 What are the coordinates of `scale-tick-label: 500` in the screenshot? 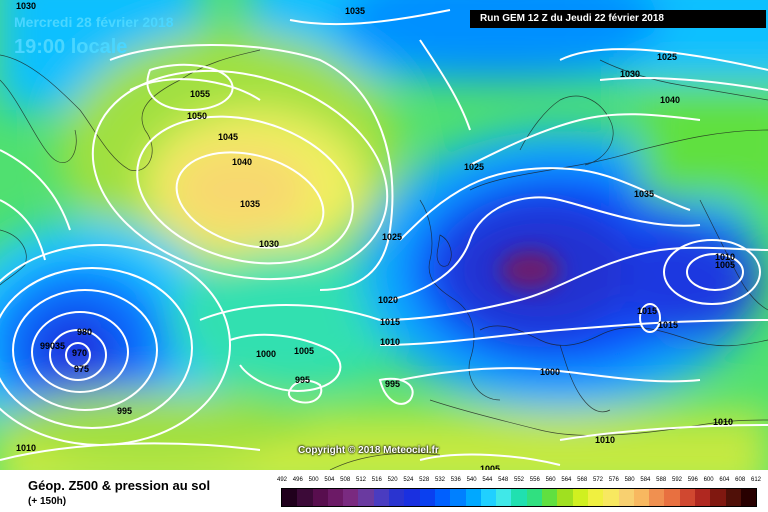 It's located at (313, 480).